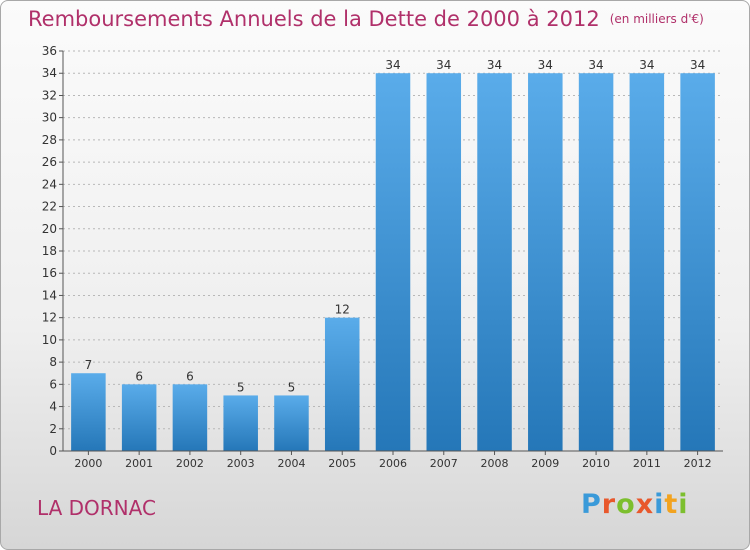 This screenshot has height=550, width=750. What do you see at coordinates (49, 229) in the screenshot?
I see `y-tick-label: 20` at bounding box center [49, 229].